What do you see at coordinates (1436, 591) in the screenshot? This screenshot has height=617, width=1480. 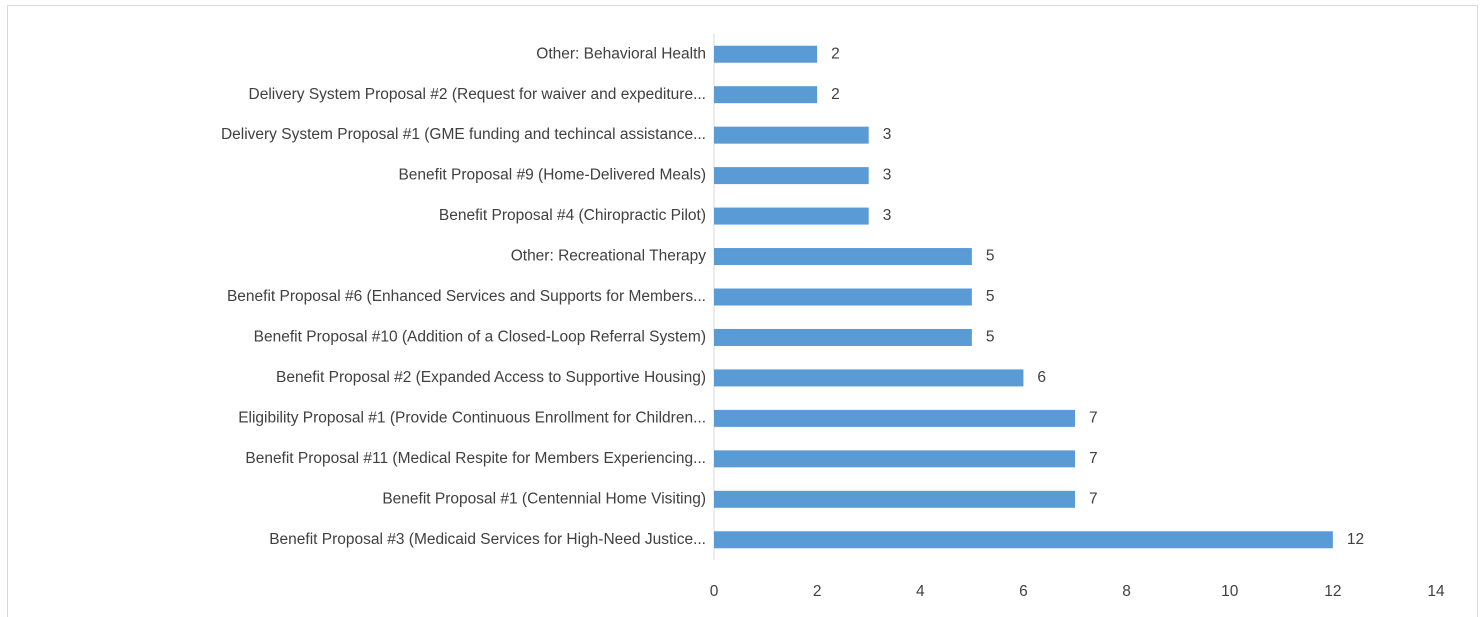 I see `x-tick-label: 14` at bounding box center [1436, 591].